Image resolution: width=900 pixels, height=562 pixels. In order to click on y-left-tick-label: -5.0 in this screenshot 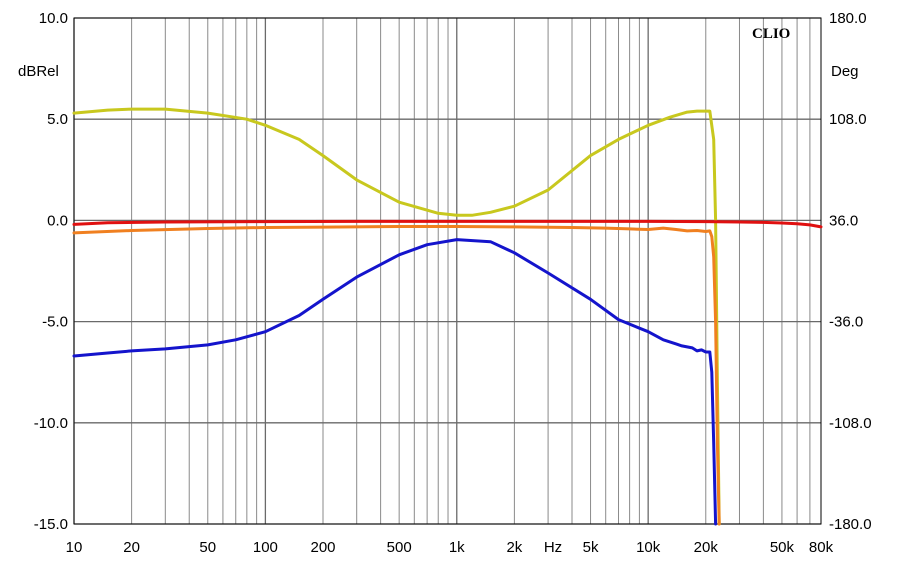, I will do `click(55, 322)`.